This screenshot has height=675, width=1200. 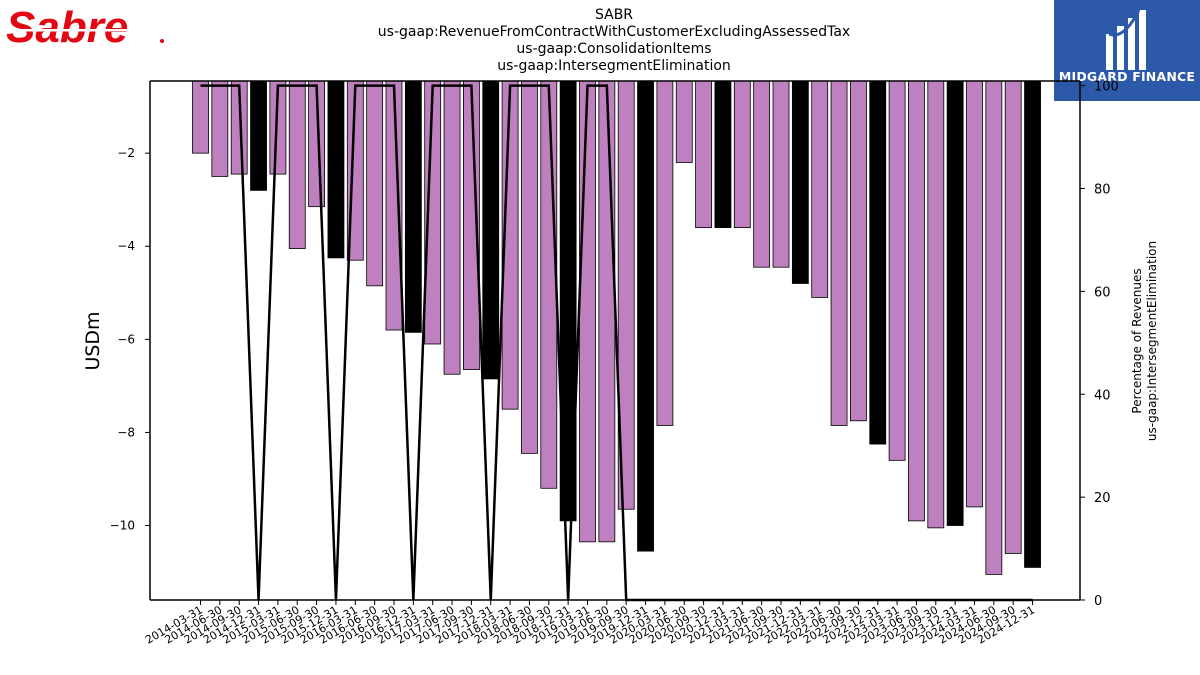 What do you see at coordinates (1098, 601) in the screenshot?
I see `y-right-tick-label: 0` at bounding box center [1098, 601].